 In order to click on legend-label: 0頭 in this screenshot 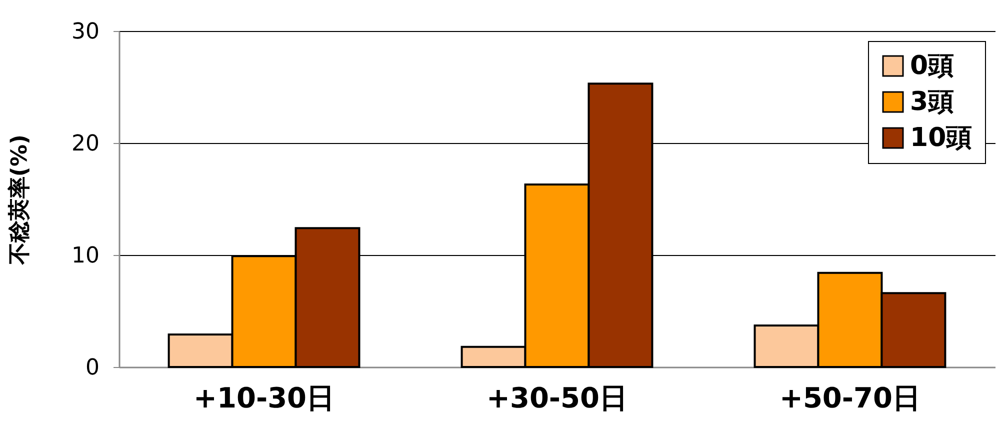, I will do `click(932, 66)`.